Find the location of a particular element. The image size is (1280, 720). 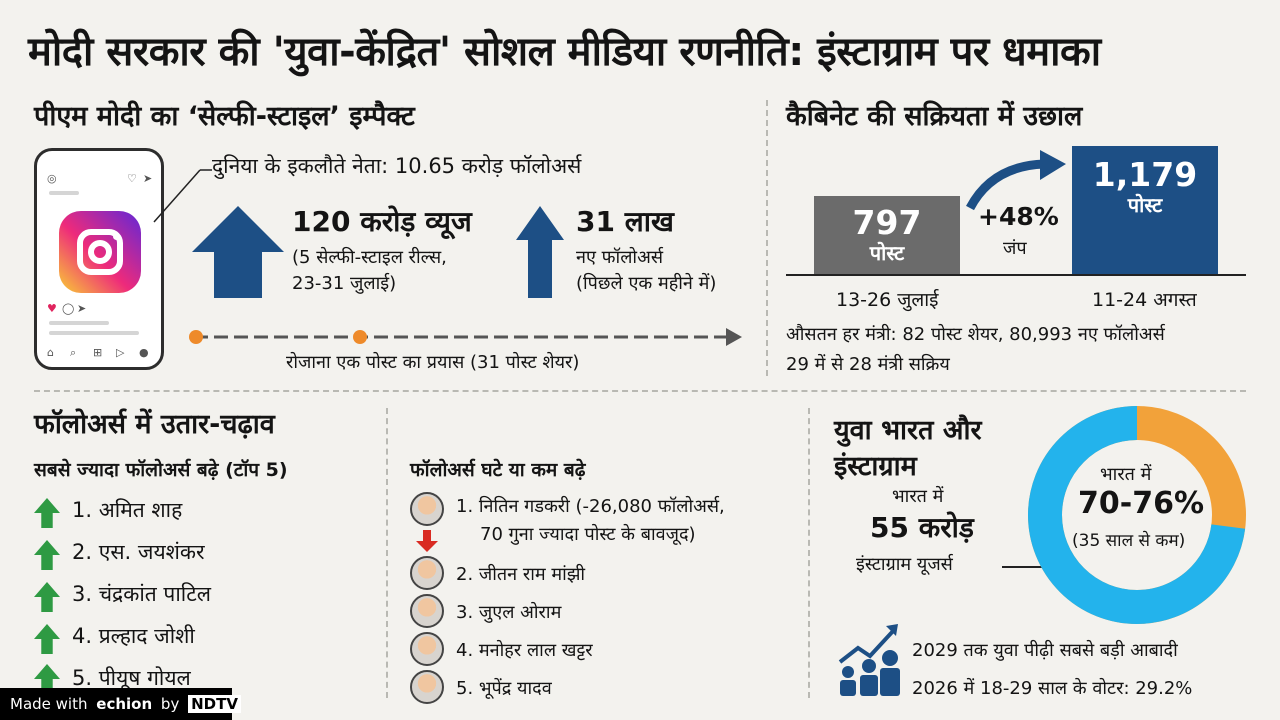

views-sub-1: (5 सेल्फी-स्टाइल रील्स, is located at coordinates (369, 257).